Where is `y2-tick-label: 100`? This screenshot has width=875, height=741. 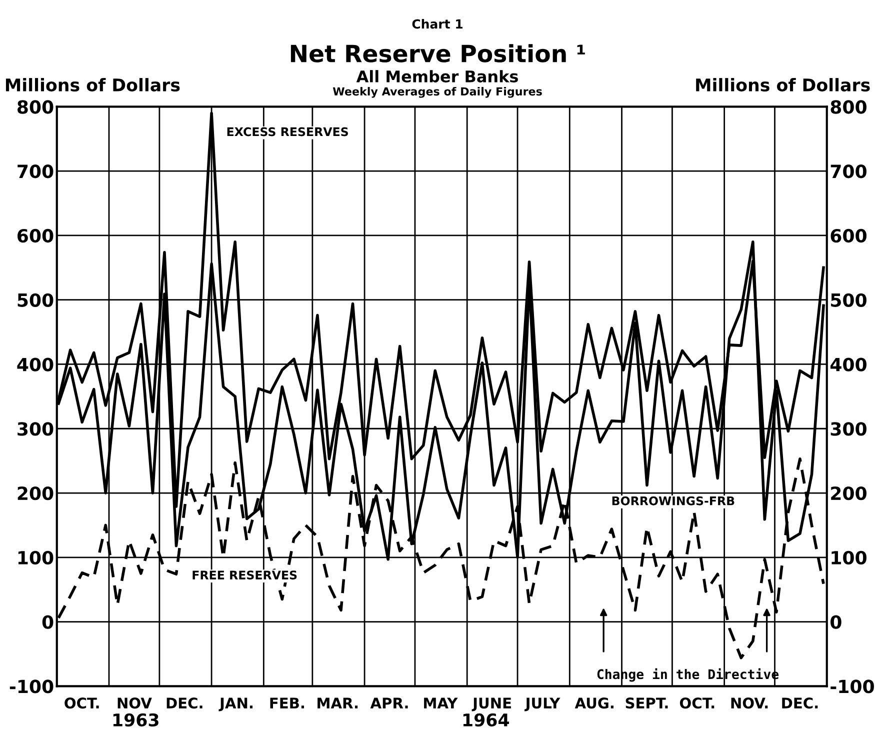
y2-tick-label: 100 is located at coordinates (849, 557).